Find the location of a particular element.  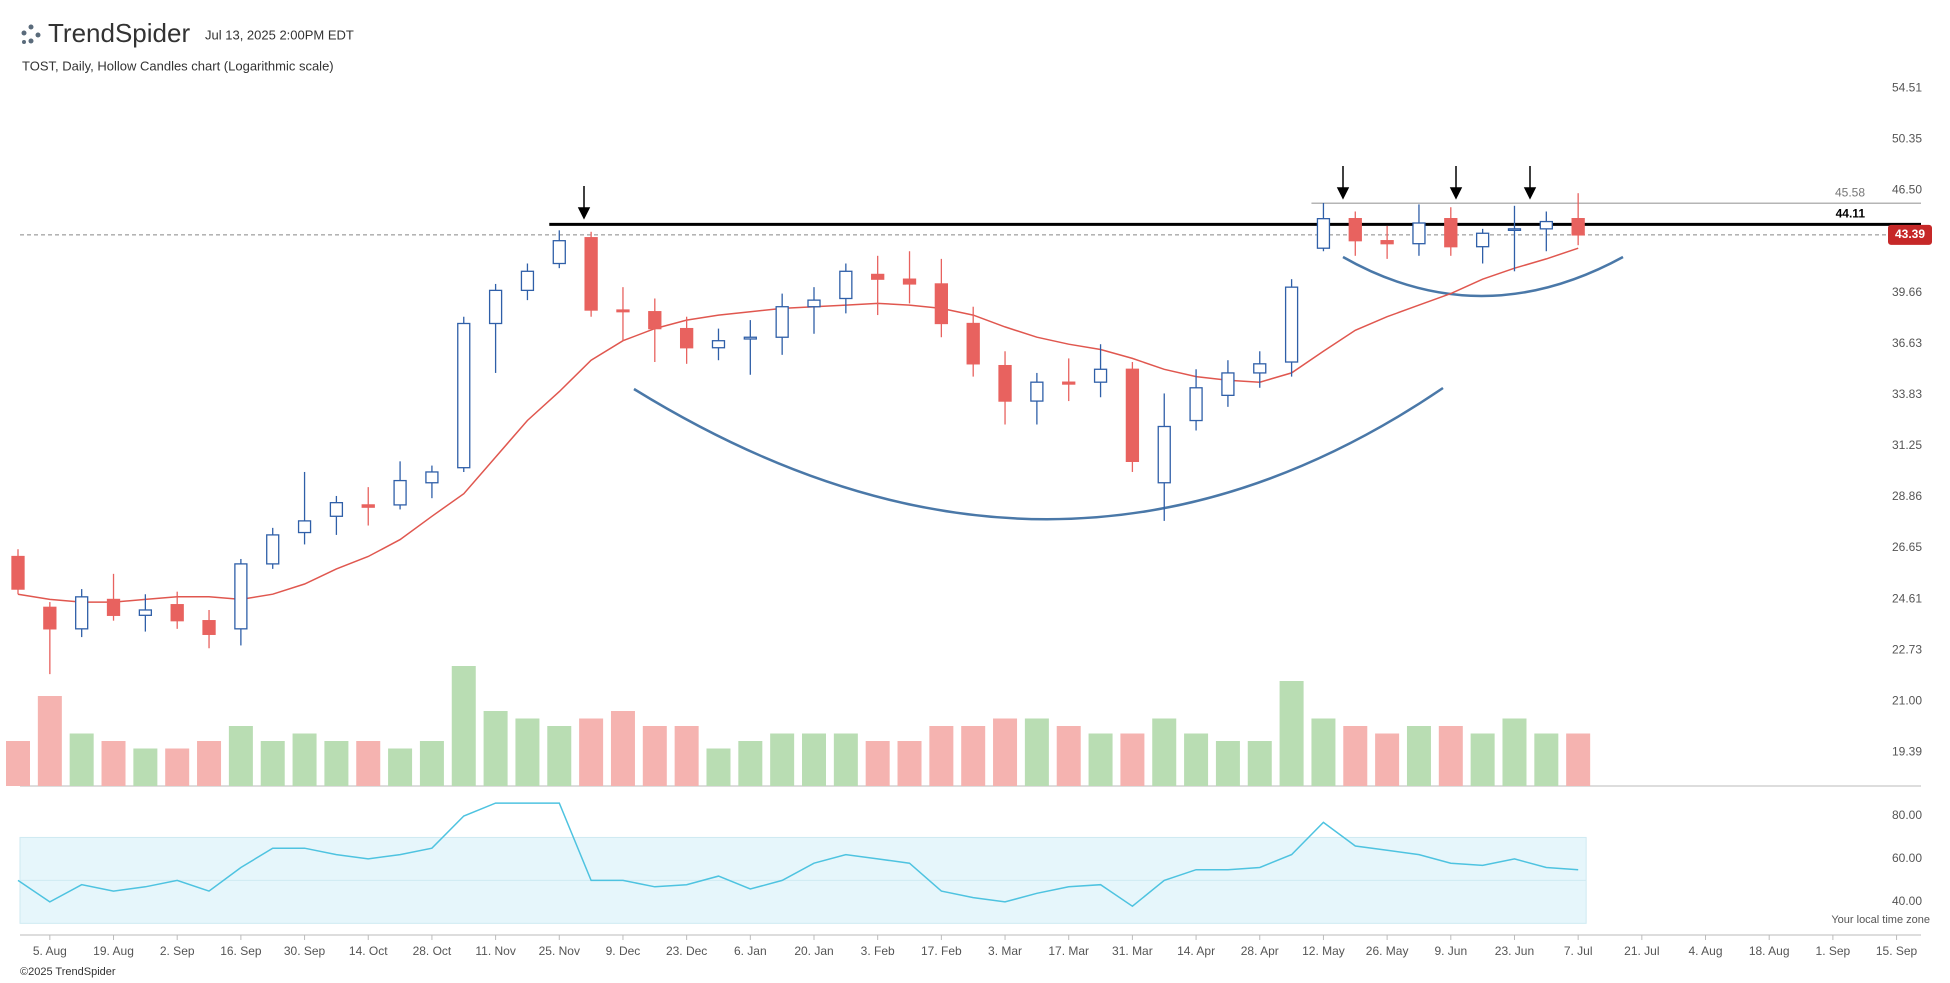

y-tick-label: 31.25 is located at coordinates (1907, 445).